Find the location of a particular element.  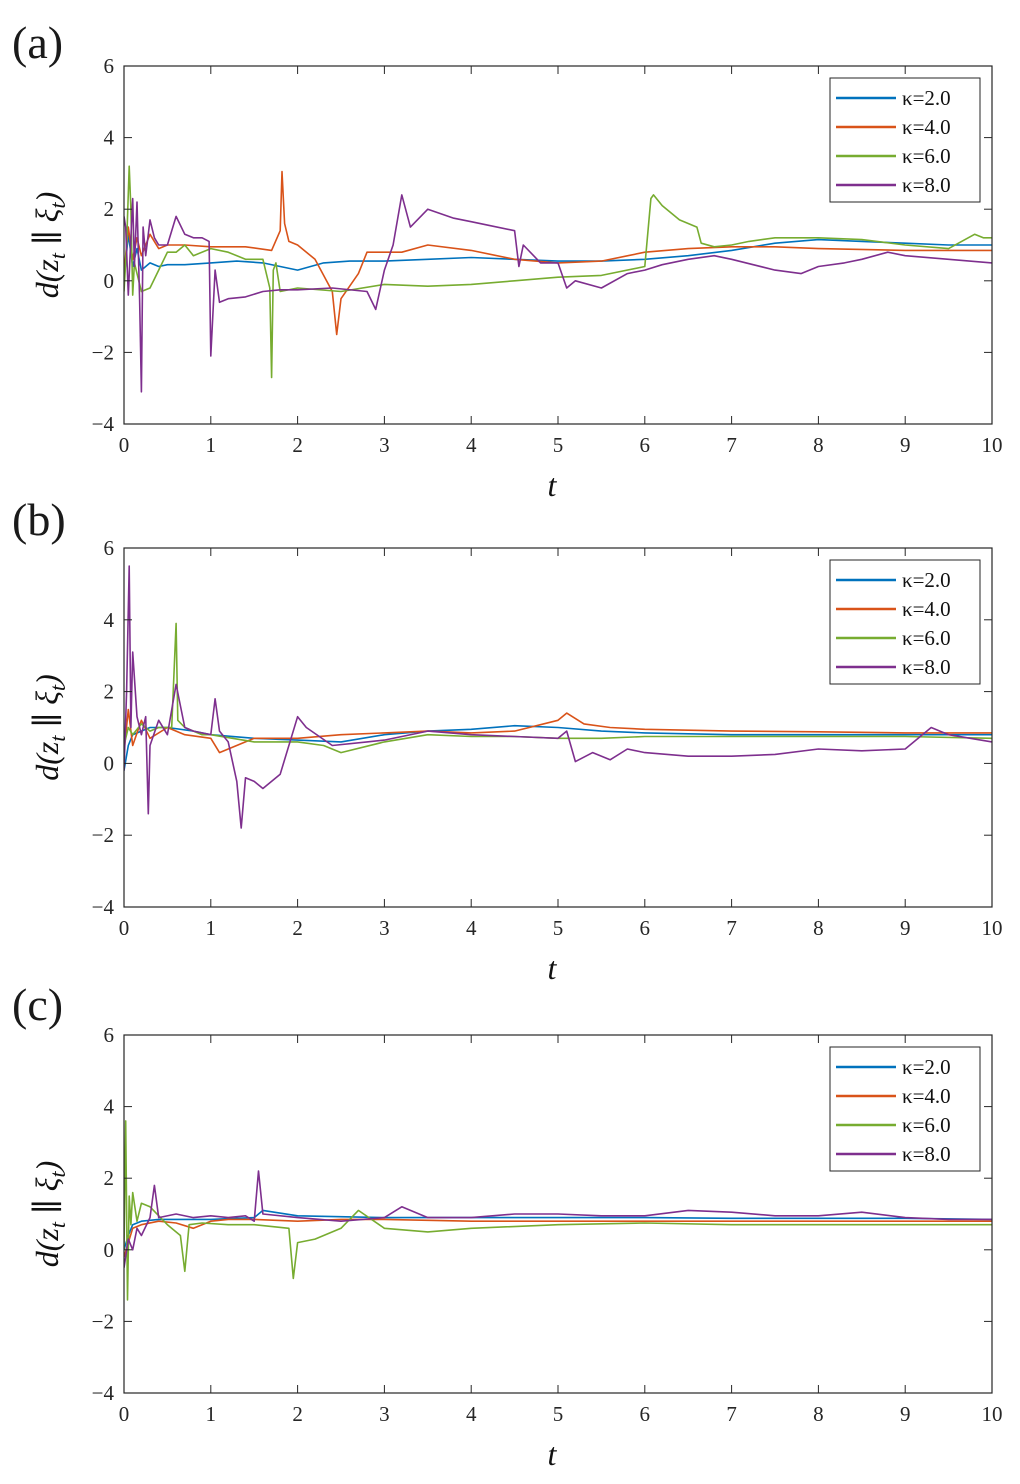

series-line-κ=8.0 is located at coordinates (558, 1219).